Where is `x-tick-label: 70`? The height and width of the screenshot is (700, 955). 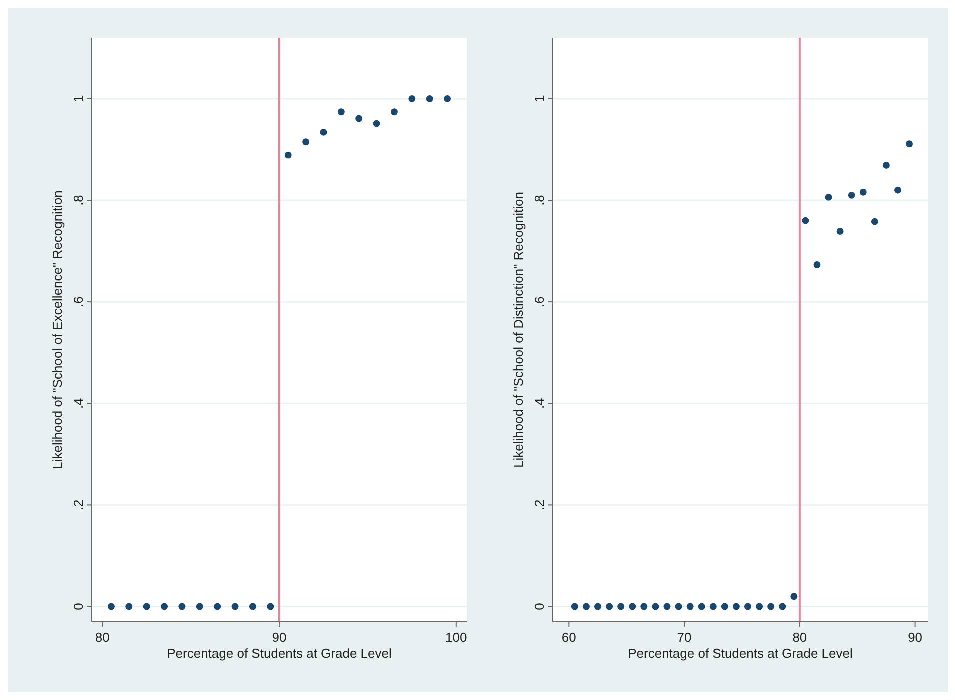
x-tick-label: 70 is located at coordinates (684, 637).